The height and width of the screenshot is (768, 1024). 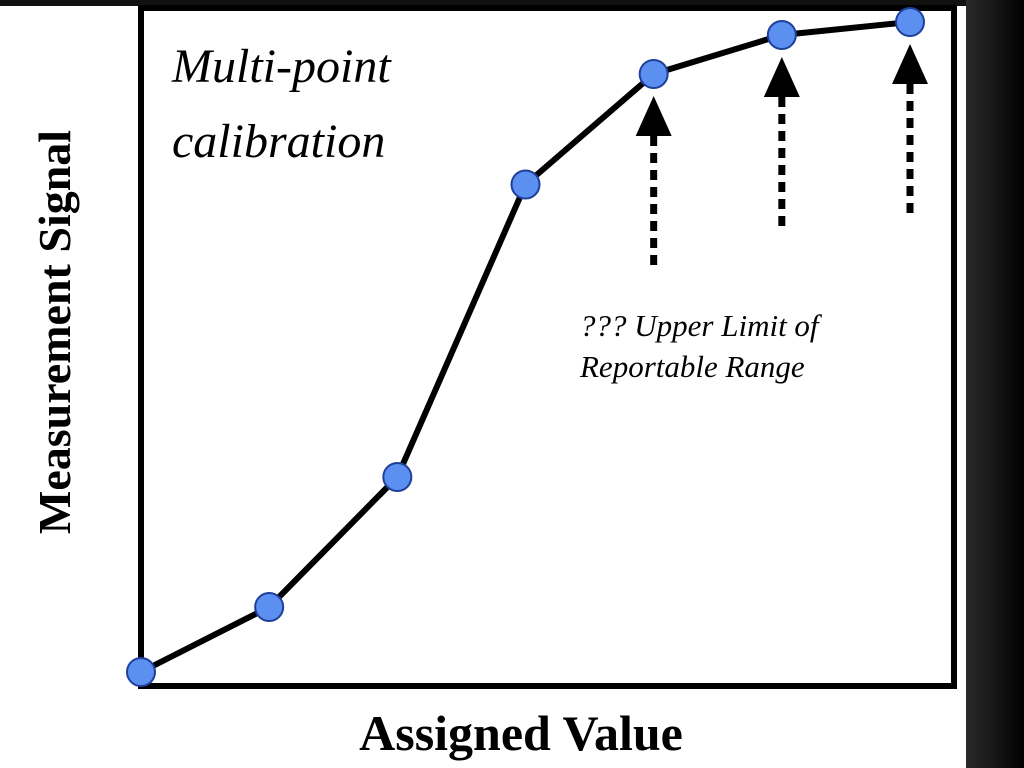 I want to click on chart-title-line-2: calibration, so click(x=278, y=141).